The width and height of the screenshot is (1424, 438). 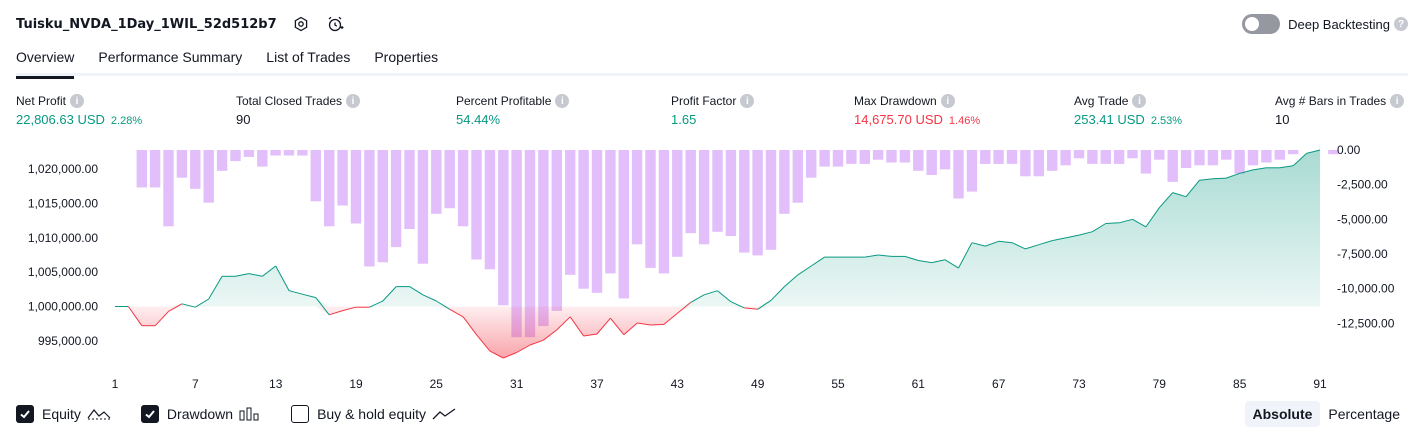 What do you see at coordinates (1101, 101) in the screenshot?
I see `metric-label: Avg Trade` at bounding box center [1101, 101].